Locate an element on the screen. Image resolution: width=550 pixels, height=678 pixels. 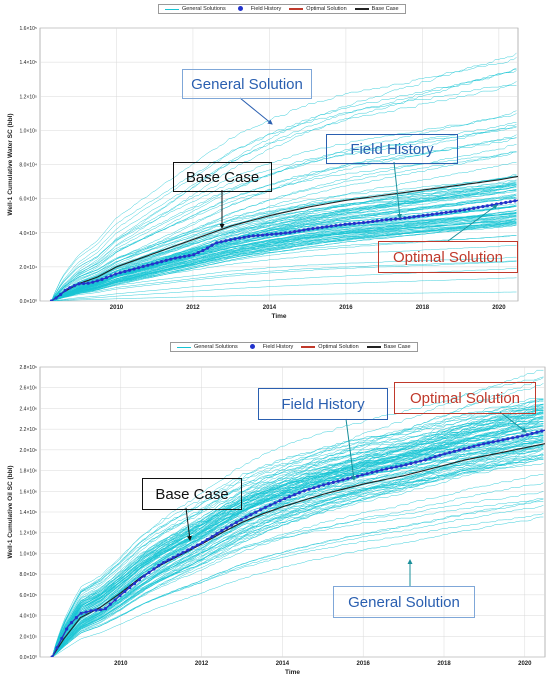
y-tick-label: 0.0×10⁰ is located at coordinates (28, 658).